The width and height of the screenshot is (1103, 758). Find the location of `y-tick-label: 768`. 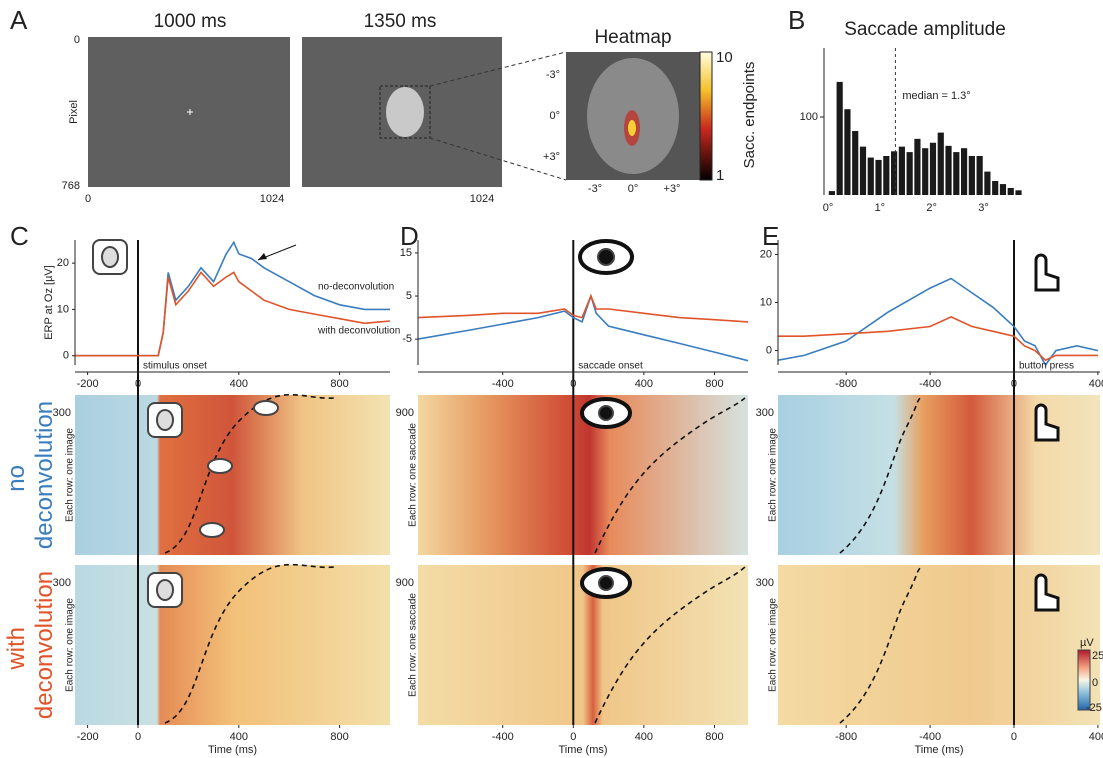

y-tick-label: 768 is located at coordinates (71, 186).